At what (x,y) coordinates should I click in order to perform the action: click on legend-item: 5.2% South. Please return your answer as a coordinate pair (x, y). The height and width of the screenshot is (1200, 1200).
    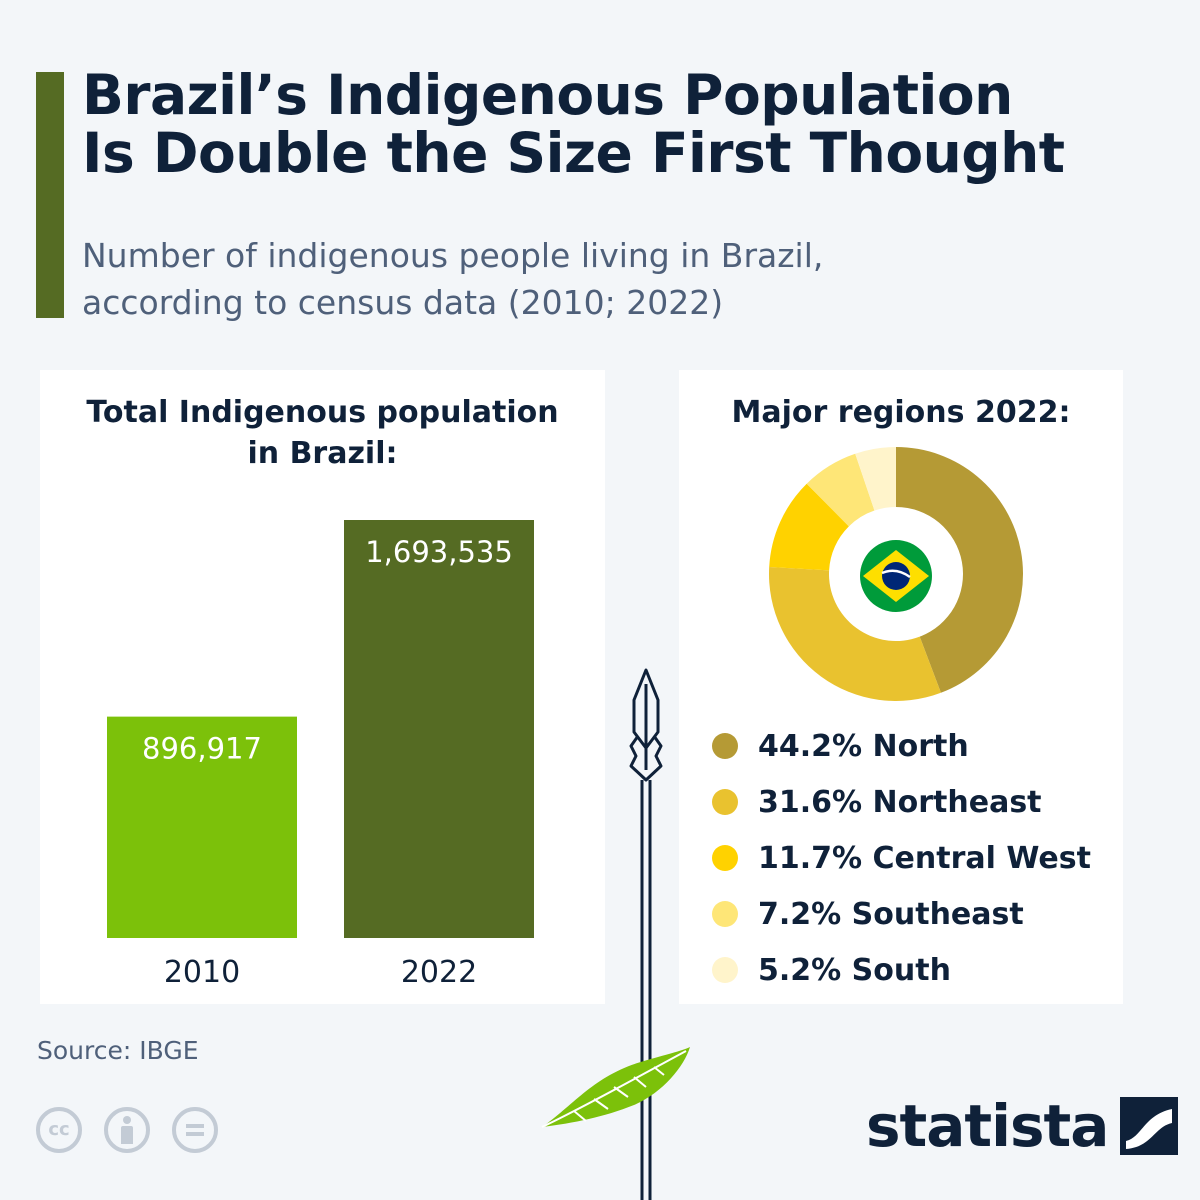
    Looking at the image, I should click on (901, 970).